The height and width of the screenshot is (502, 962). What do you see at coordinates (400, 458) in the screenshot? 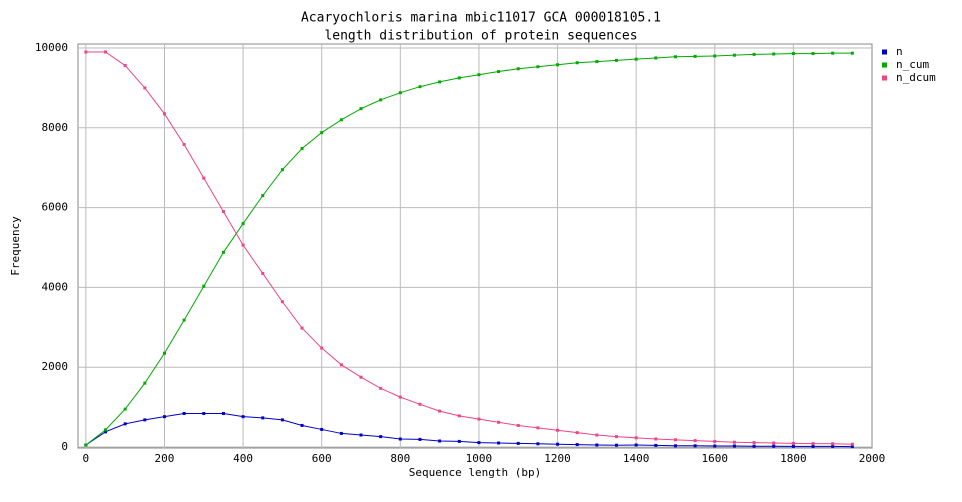
I see `x-tick-label: 800` at bounding box center [400, 458].